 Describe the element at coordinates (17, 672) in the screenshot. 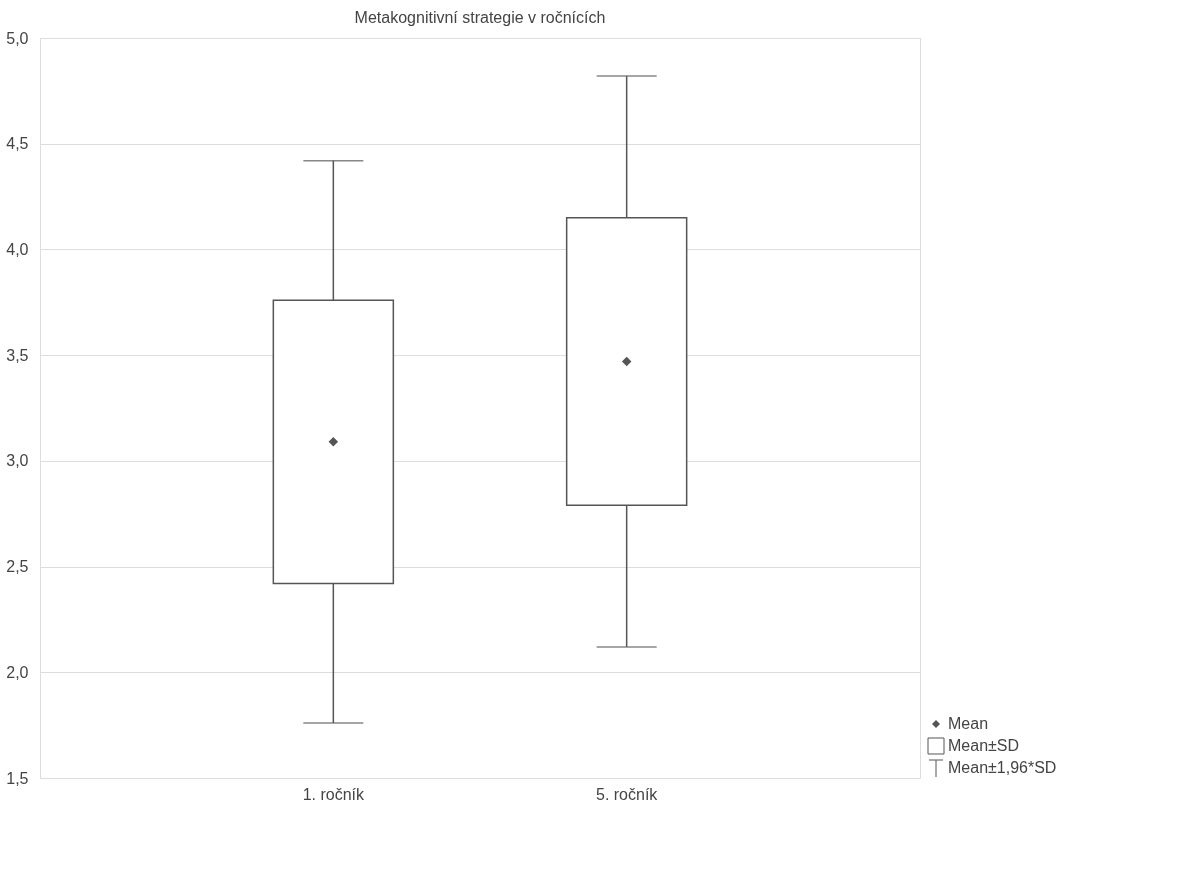

I see `y-tick-label: 2,0` at that location.